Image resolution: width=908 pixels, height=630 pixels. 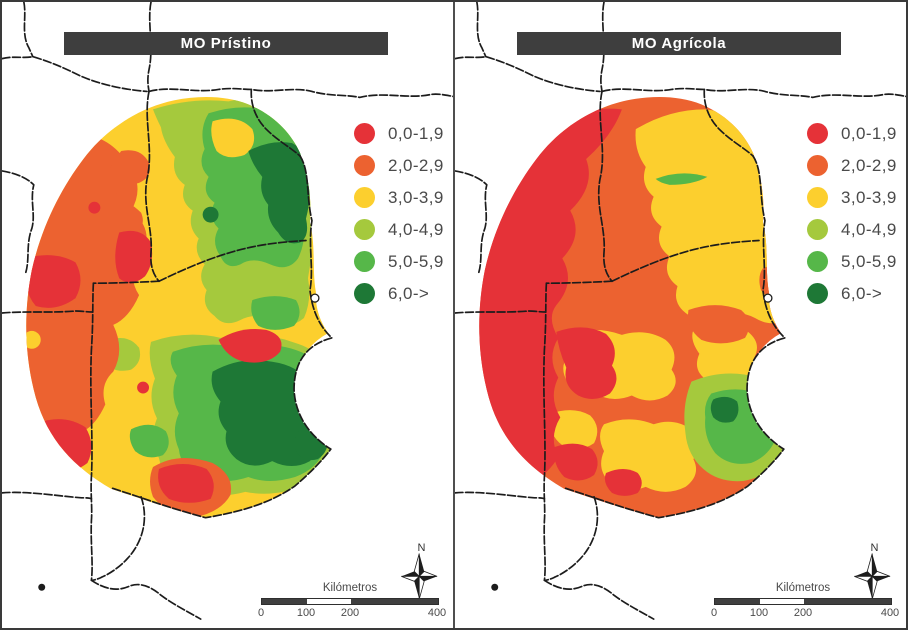 I want to click on map-title-agricola: MO Agrícola, so click(x=679, y=43).